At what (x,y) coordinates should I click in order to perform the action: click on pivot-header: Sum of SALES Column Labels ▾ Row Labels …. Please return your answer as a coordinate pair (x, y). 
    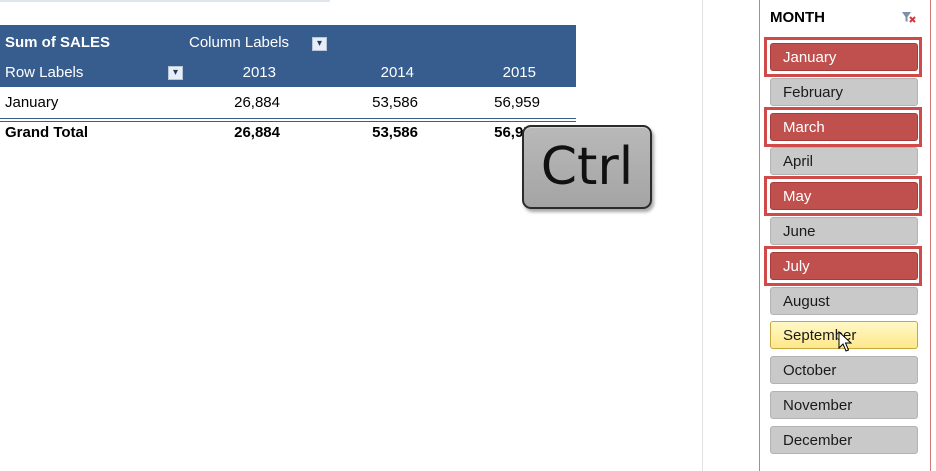
    Looking at the image, I should click on (288, 56).